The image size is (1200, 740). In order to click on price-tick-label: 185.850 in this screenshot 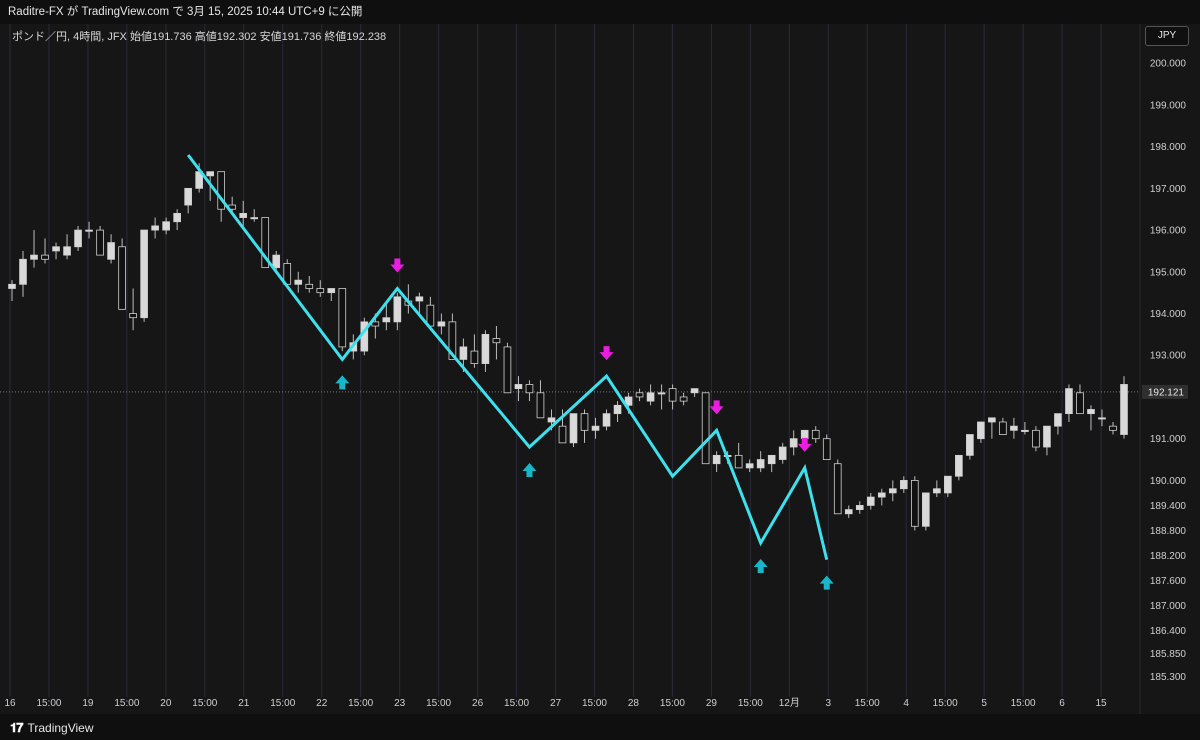, I will do `click(1168, 654)`.